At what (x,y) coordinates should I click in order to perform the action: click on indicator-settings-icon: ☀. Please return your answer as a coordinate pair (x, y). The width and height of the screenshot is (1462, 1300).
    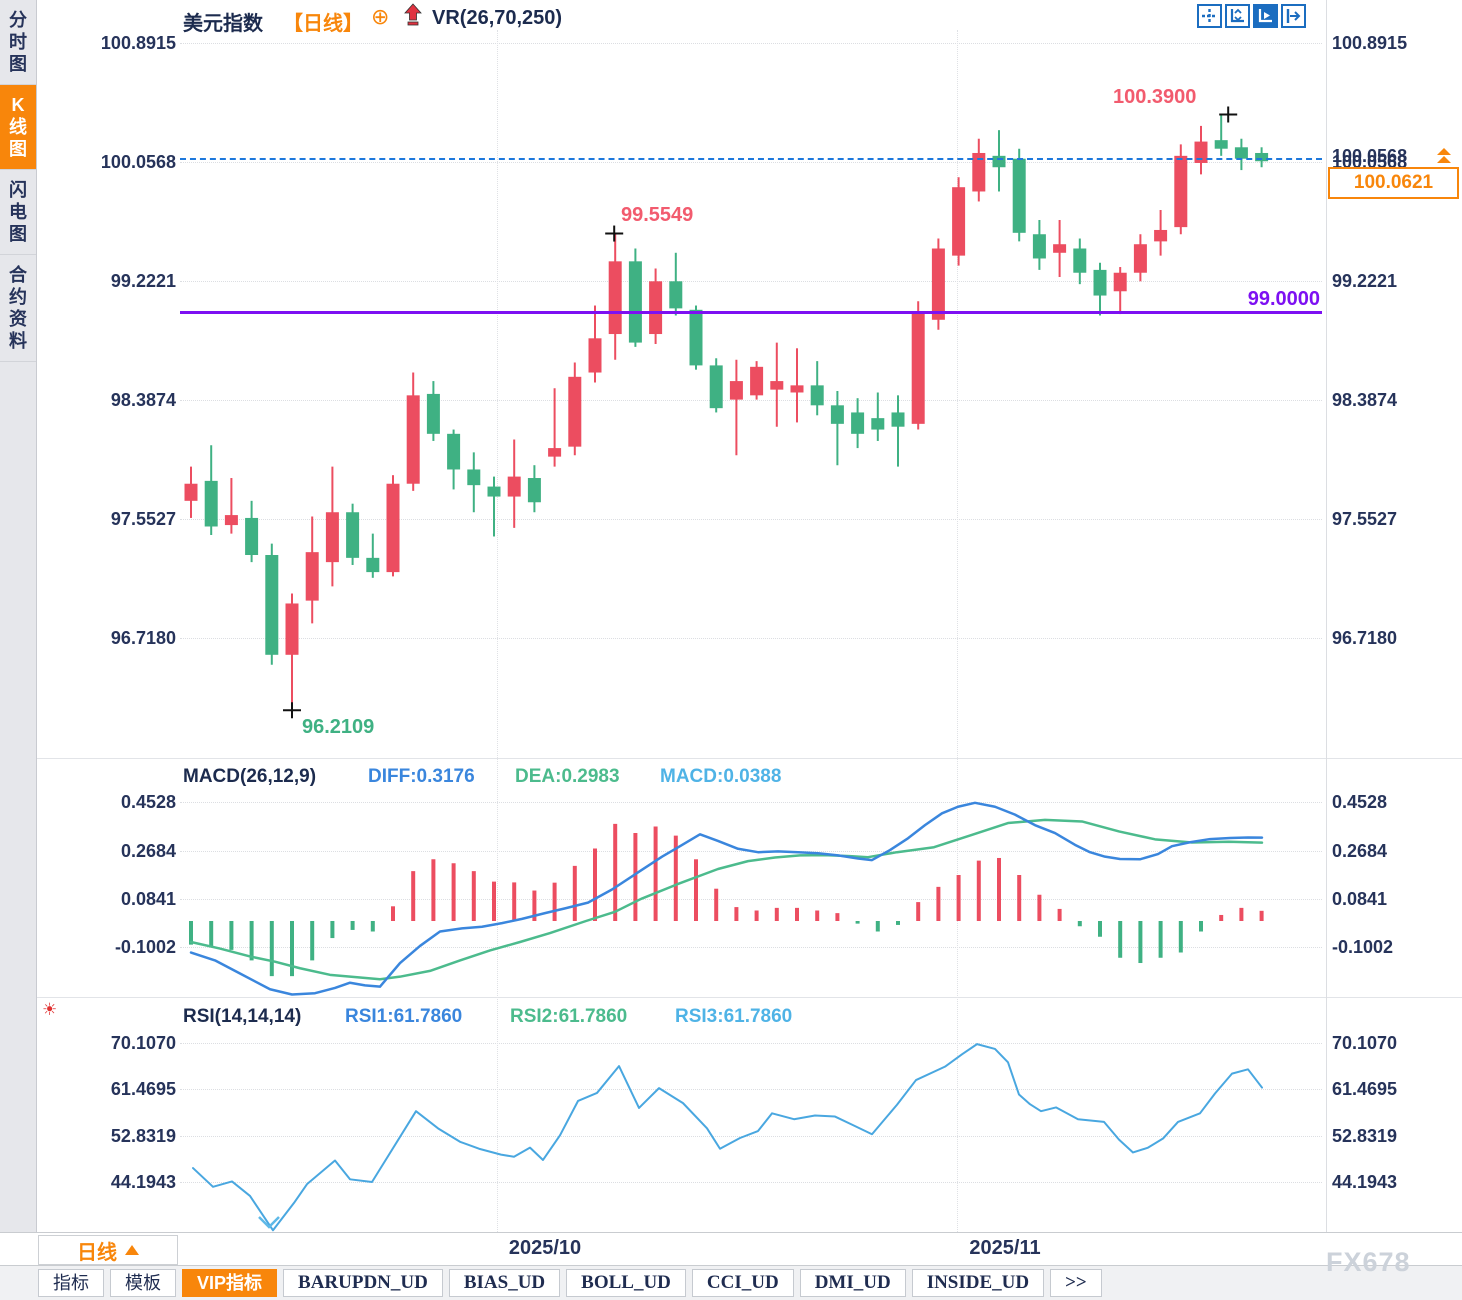
    Looking at the image, I should click on (50, 1009).